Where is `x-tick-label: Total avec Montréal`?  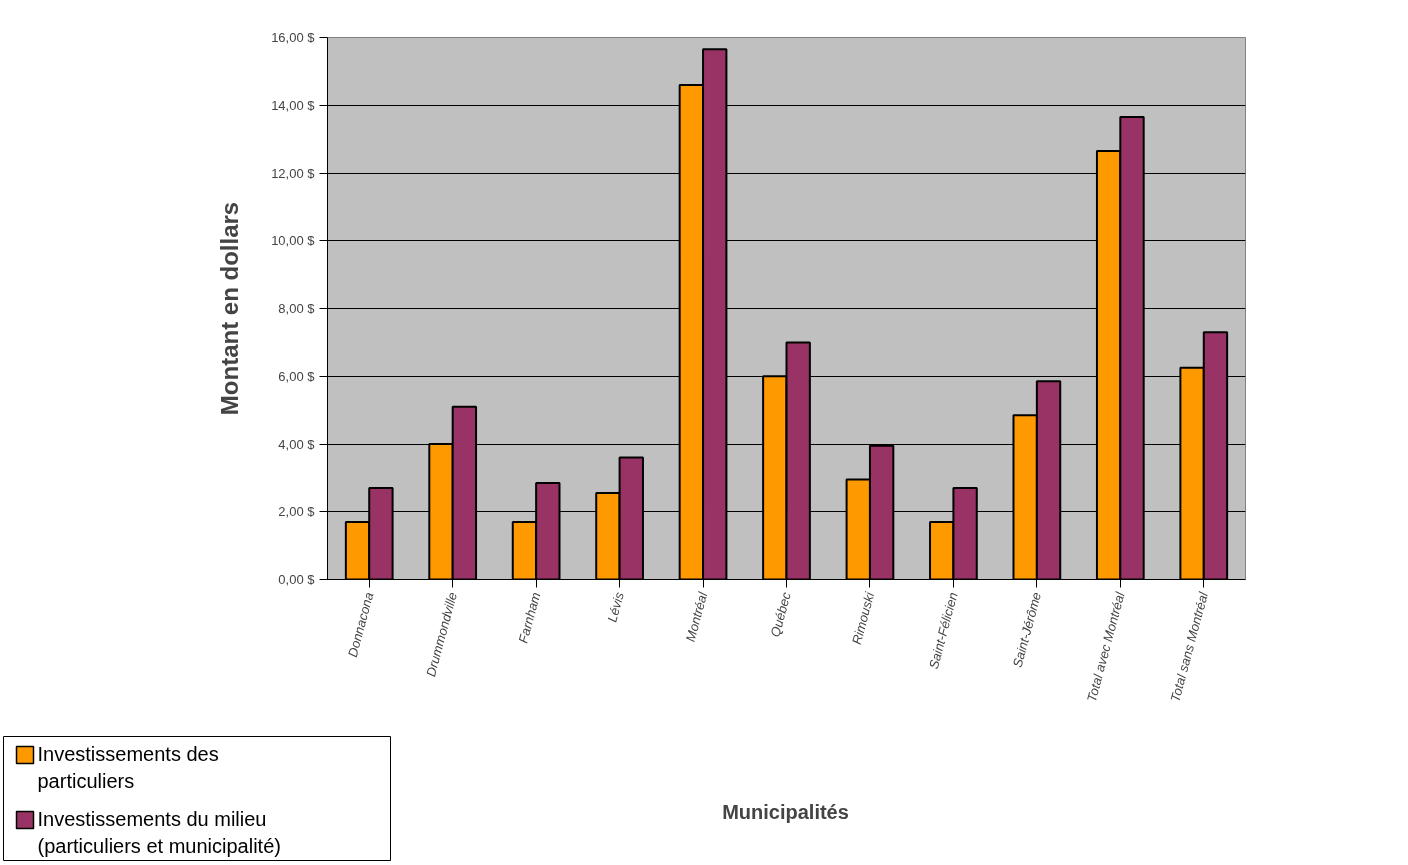 x-tick-label: Total avec Montréal is located at coordinates (1105, 646).